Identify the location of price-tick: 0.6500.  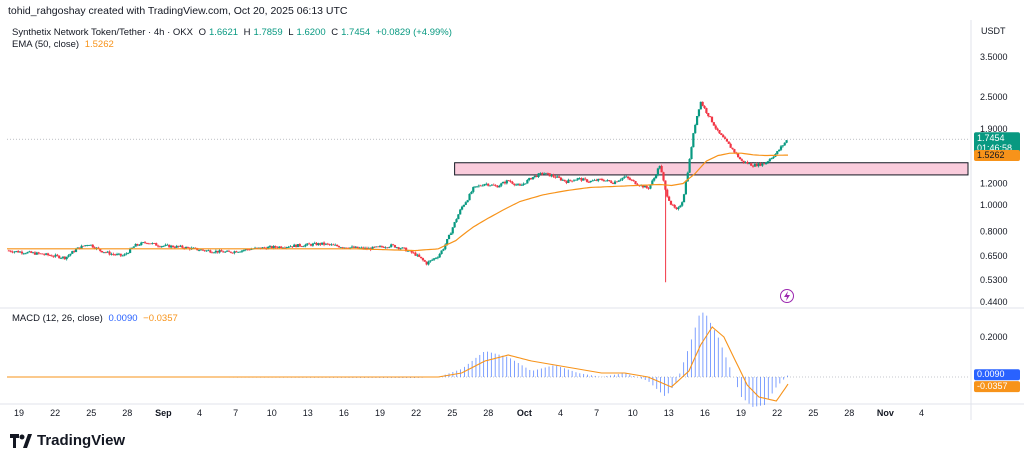
(994, 256).